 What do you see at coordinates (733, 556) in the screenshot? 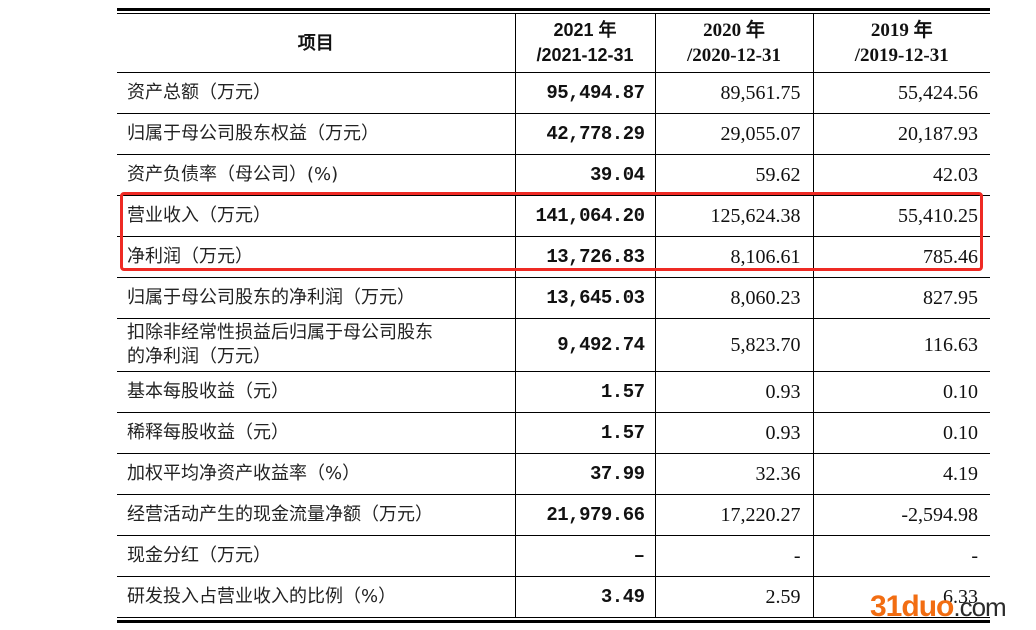
I see `value-2020: -` at bounding box center [733, 556].